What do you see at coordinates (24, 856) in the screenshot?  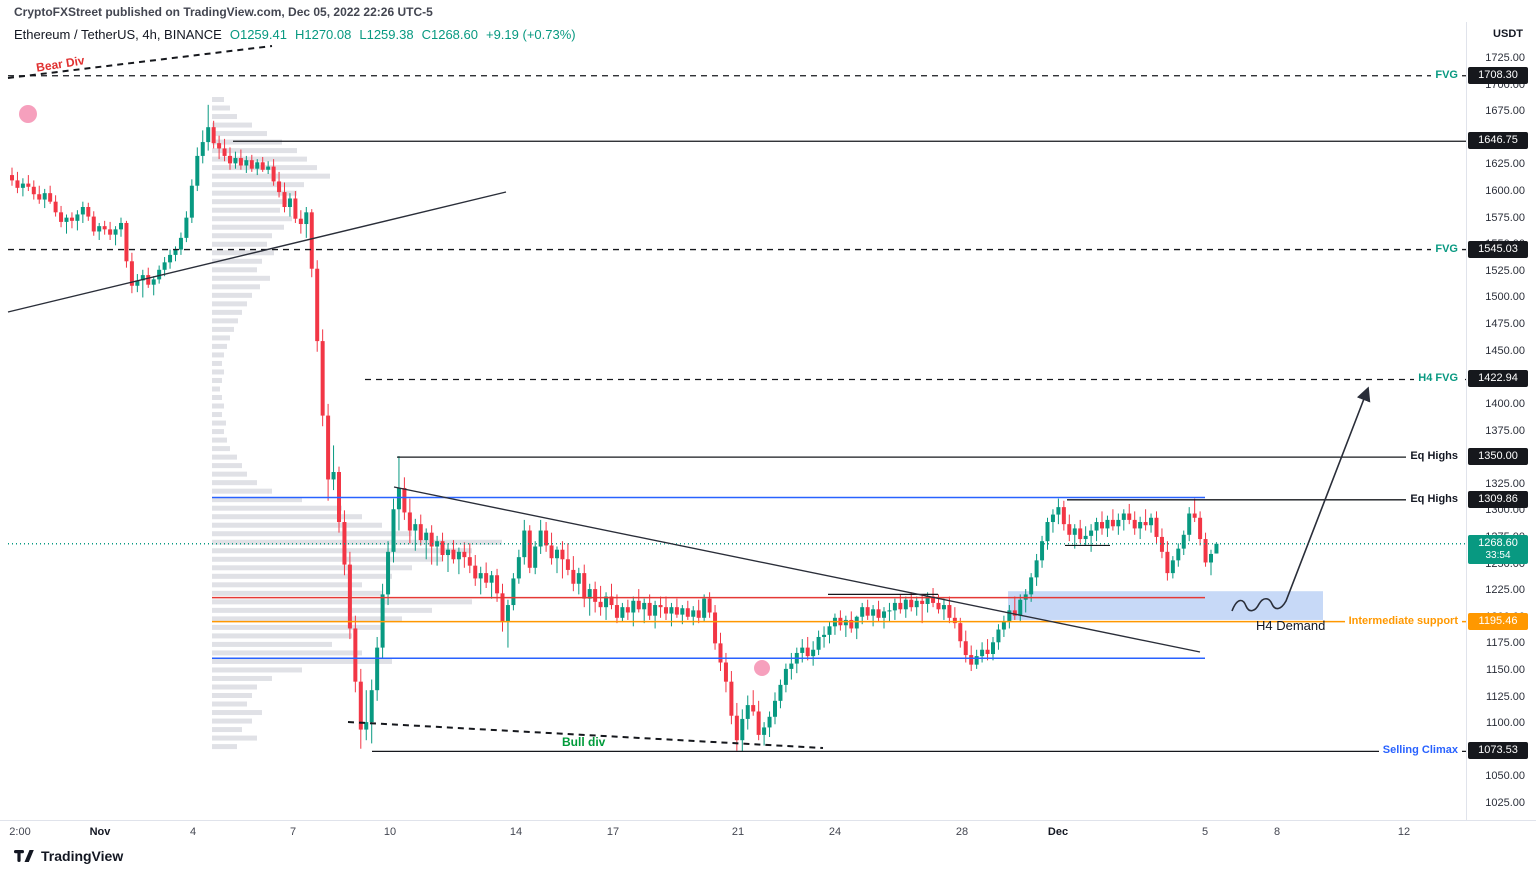 I see `tradingview-logo-icon` at bounding box center [24, 856].